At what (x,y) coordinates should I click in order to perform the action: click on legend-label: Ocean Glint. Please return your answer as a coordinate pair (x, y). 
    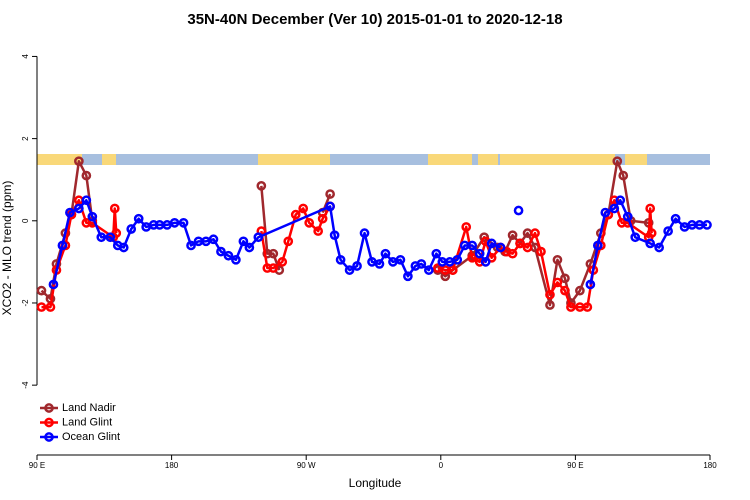
    Looking at the image, I should click on (91, 437).